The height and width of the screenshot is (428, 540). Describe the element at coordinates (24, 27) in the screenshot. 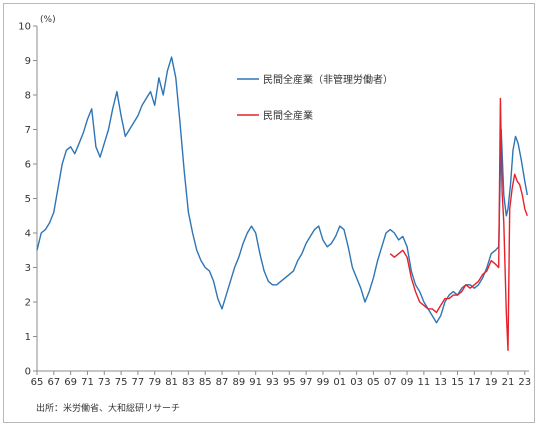

I see `y-tick-label: 10` at that location.